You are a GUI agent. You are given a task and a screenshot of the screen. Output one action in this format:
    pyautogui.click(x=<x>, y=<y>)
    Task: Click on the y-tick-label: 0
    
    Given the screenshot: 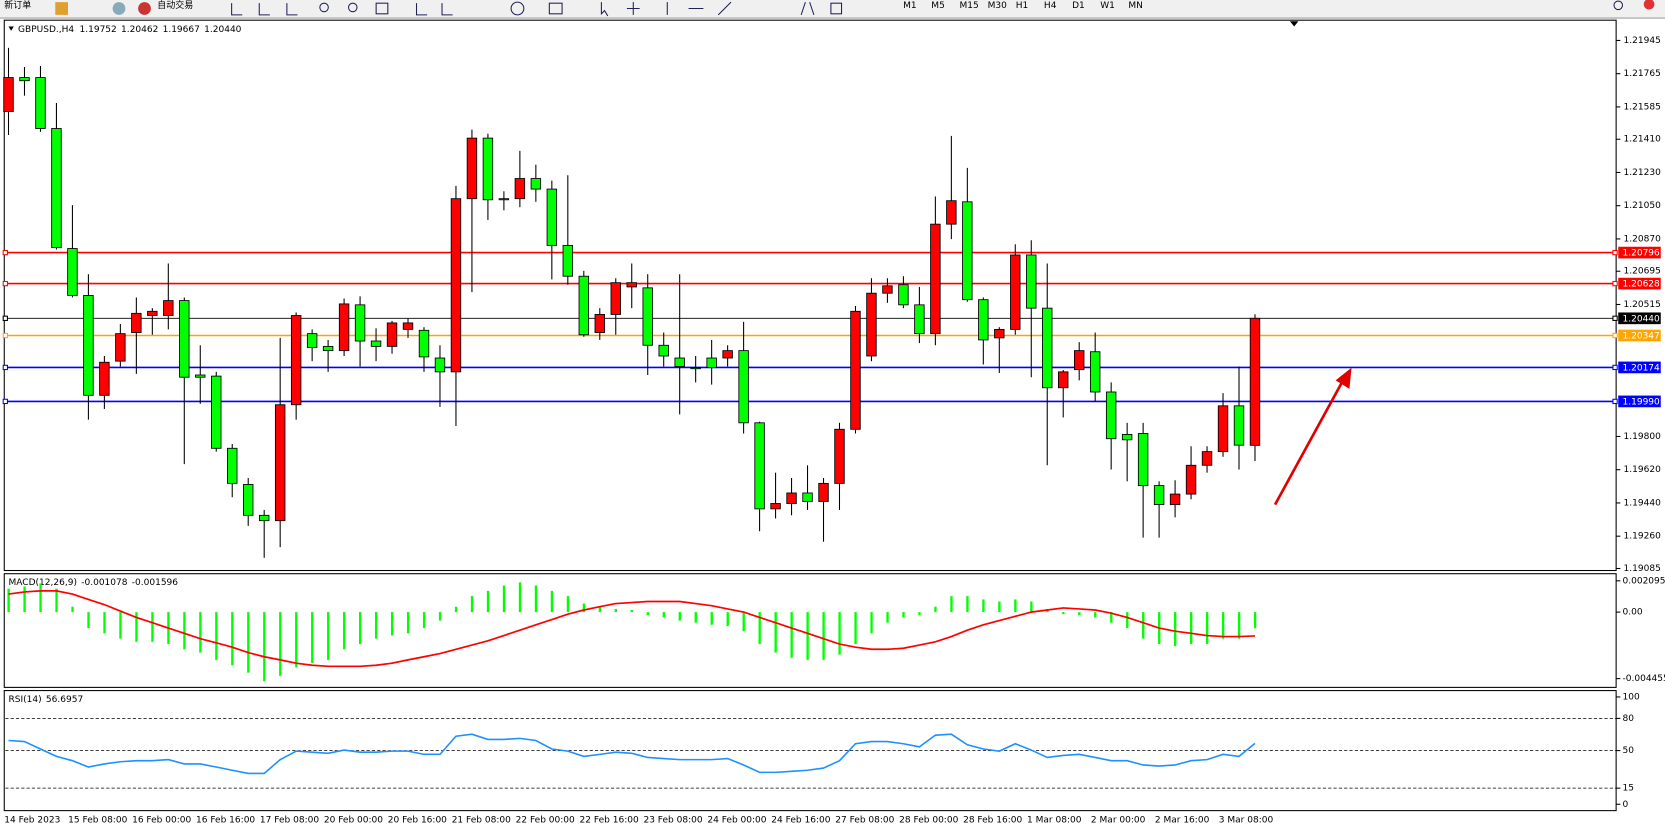 What is the action you would take?
    pyautogui.click(x=1625, y=805)
    